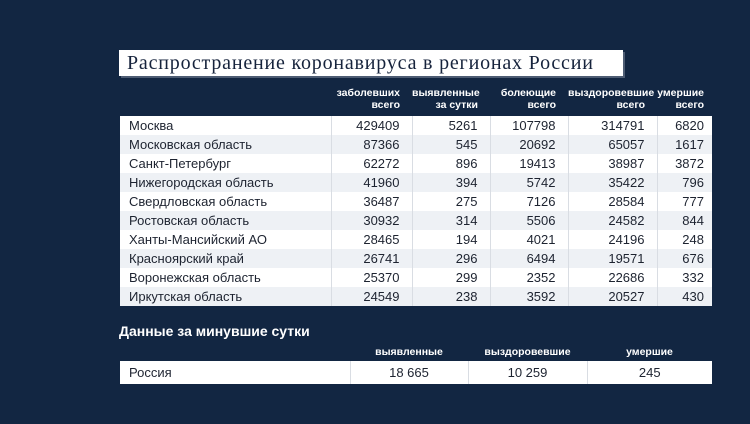 This screenshot has height=424, width=750. What do you see at coordinates (528, 99) in the screenshot?
I see `column-header-sick-total: болеющие всего` at bounding box center [528, 99].